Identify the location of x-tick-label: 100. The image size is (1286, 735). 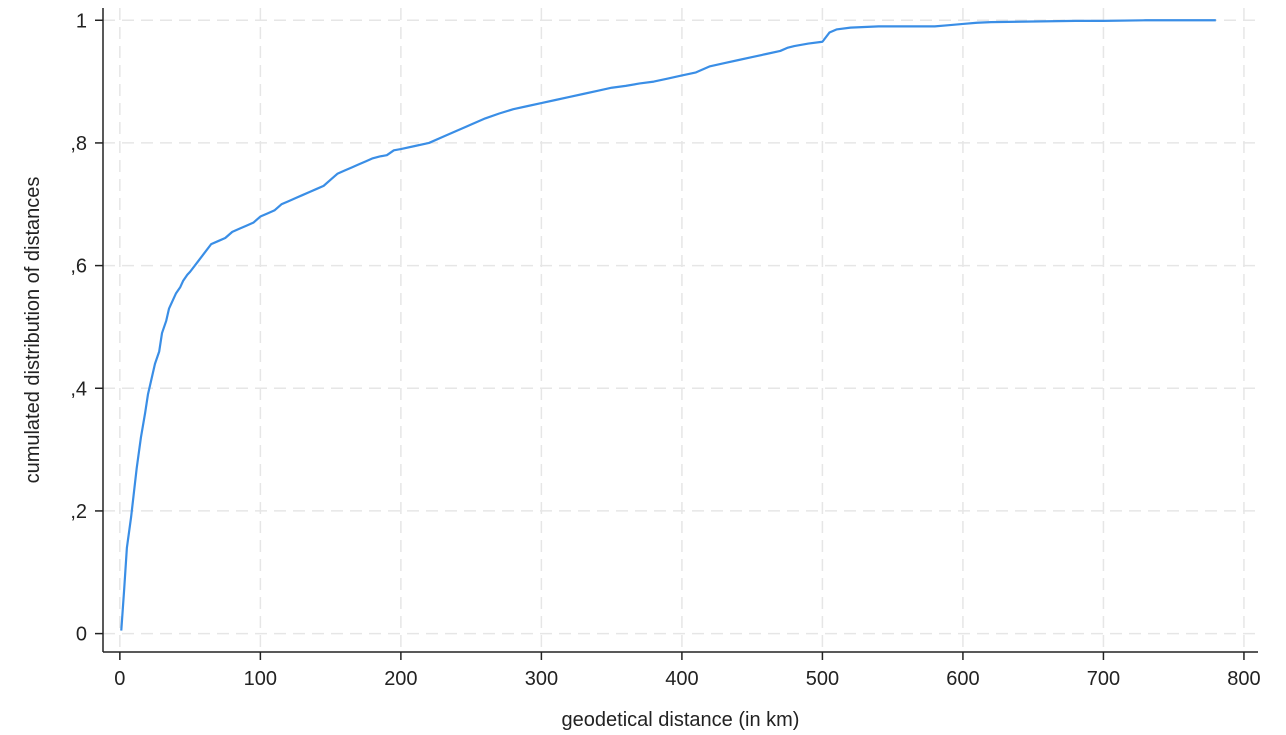
(260, 679).